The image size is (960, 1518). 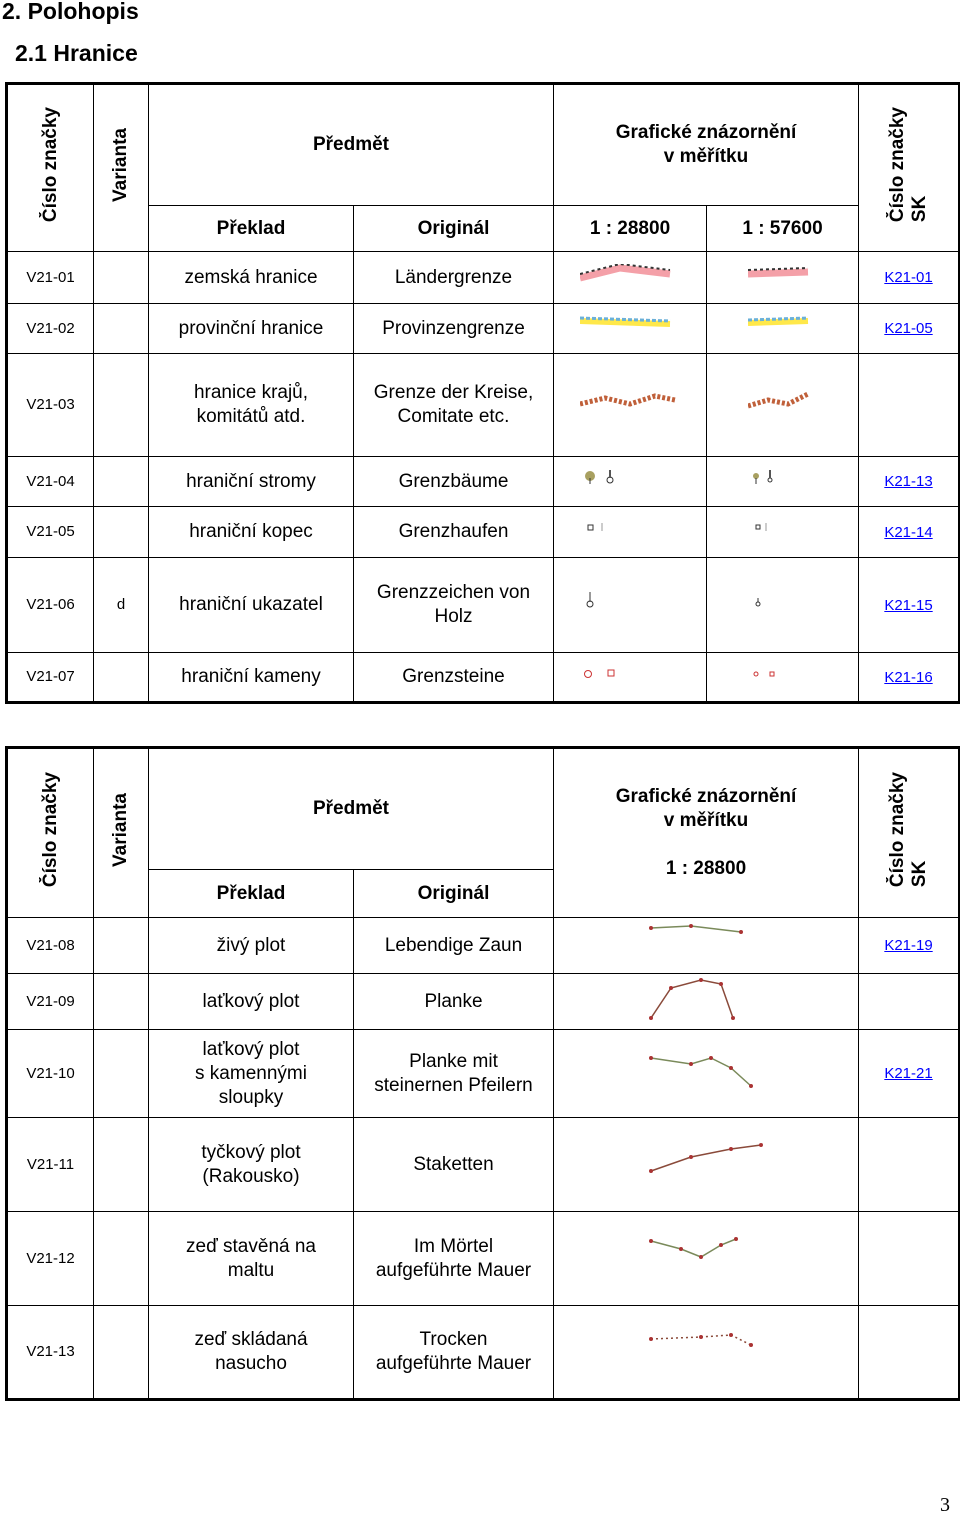 What do you see at coordinates (706, 868) in the screenshot?
I see `scale-label: 1 : 28800` at bounding box center [706, 868].